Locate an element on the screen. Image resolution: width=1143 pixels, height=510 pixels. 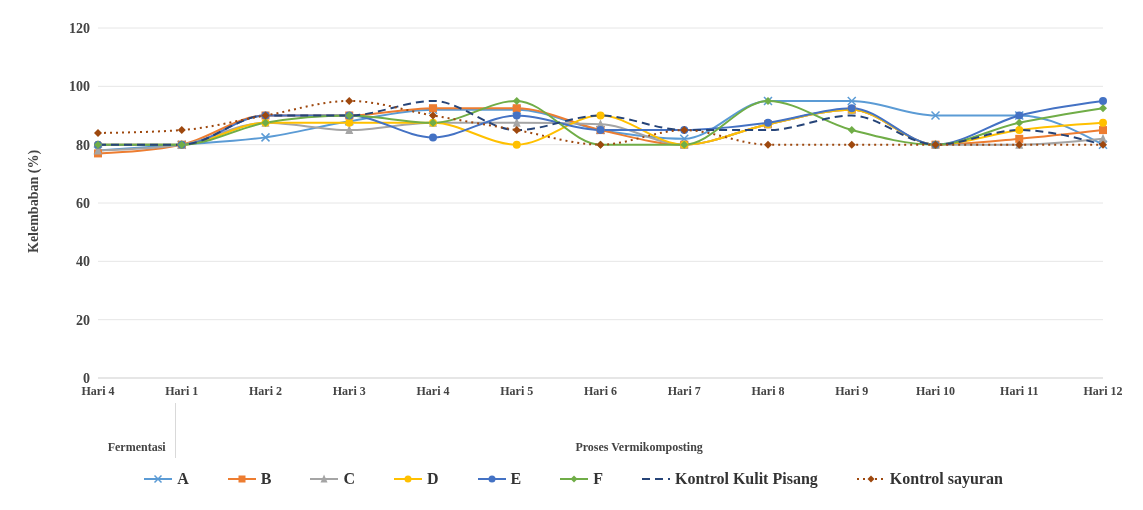
legend-label: A is located at coordinates (183, 479).